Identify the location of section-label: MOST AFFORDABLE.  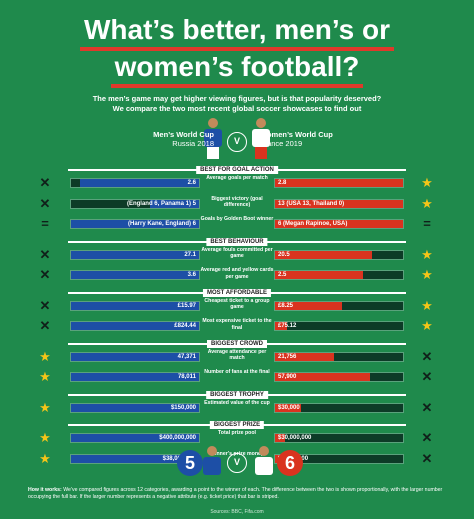
(237, 292).